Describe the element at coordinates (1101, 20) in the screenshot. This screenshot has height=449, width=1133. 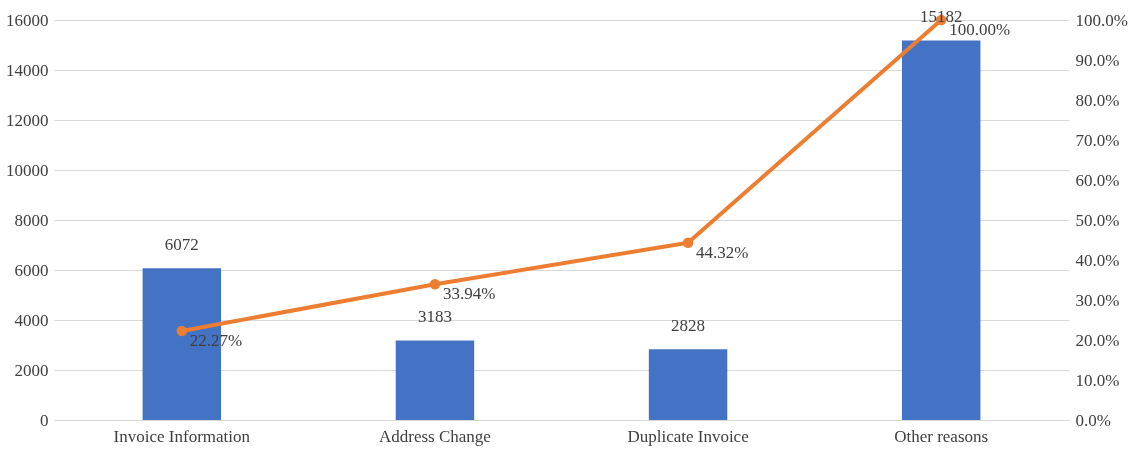
I see `y2-tick-label: 100.0%` at that location.